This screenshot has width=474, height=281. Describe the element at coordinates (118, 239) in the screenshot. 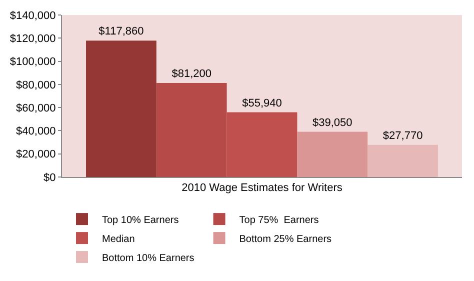

I see `legend-label: Median` at that location.